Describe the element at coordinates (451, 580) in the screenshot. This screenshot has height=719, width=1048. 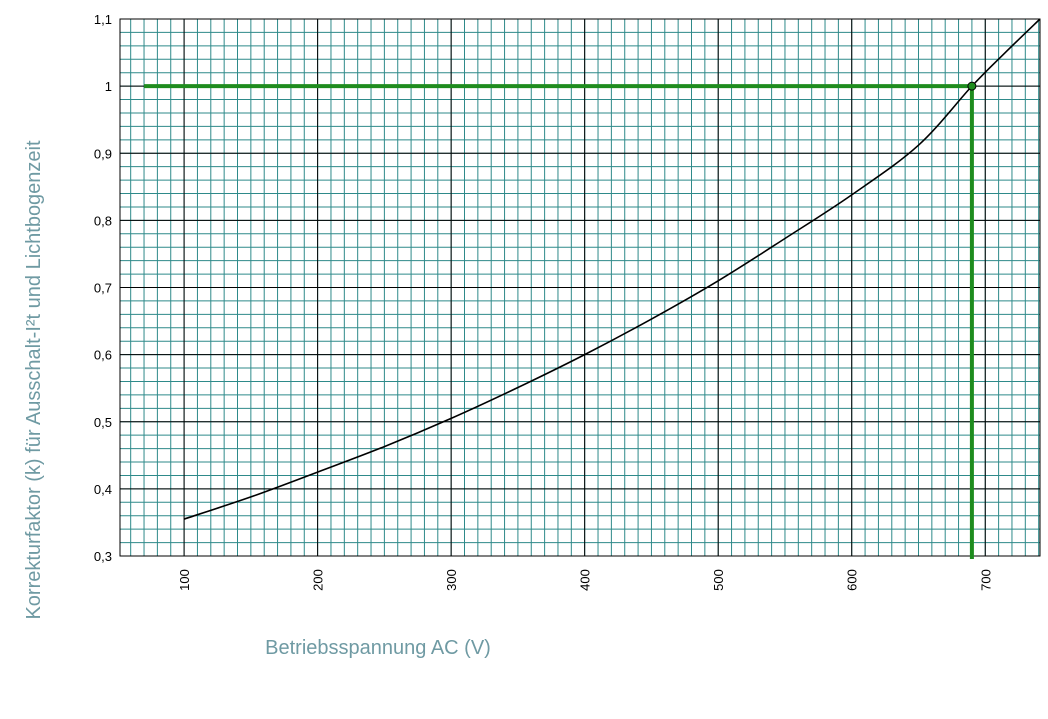
I see `x-tick-label: 300` at that location.